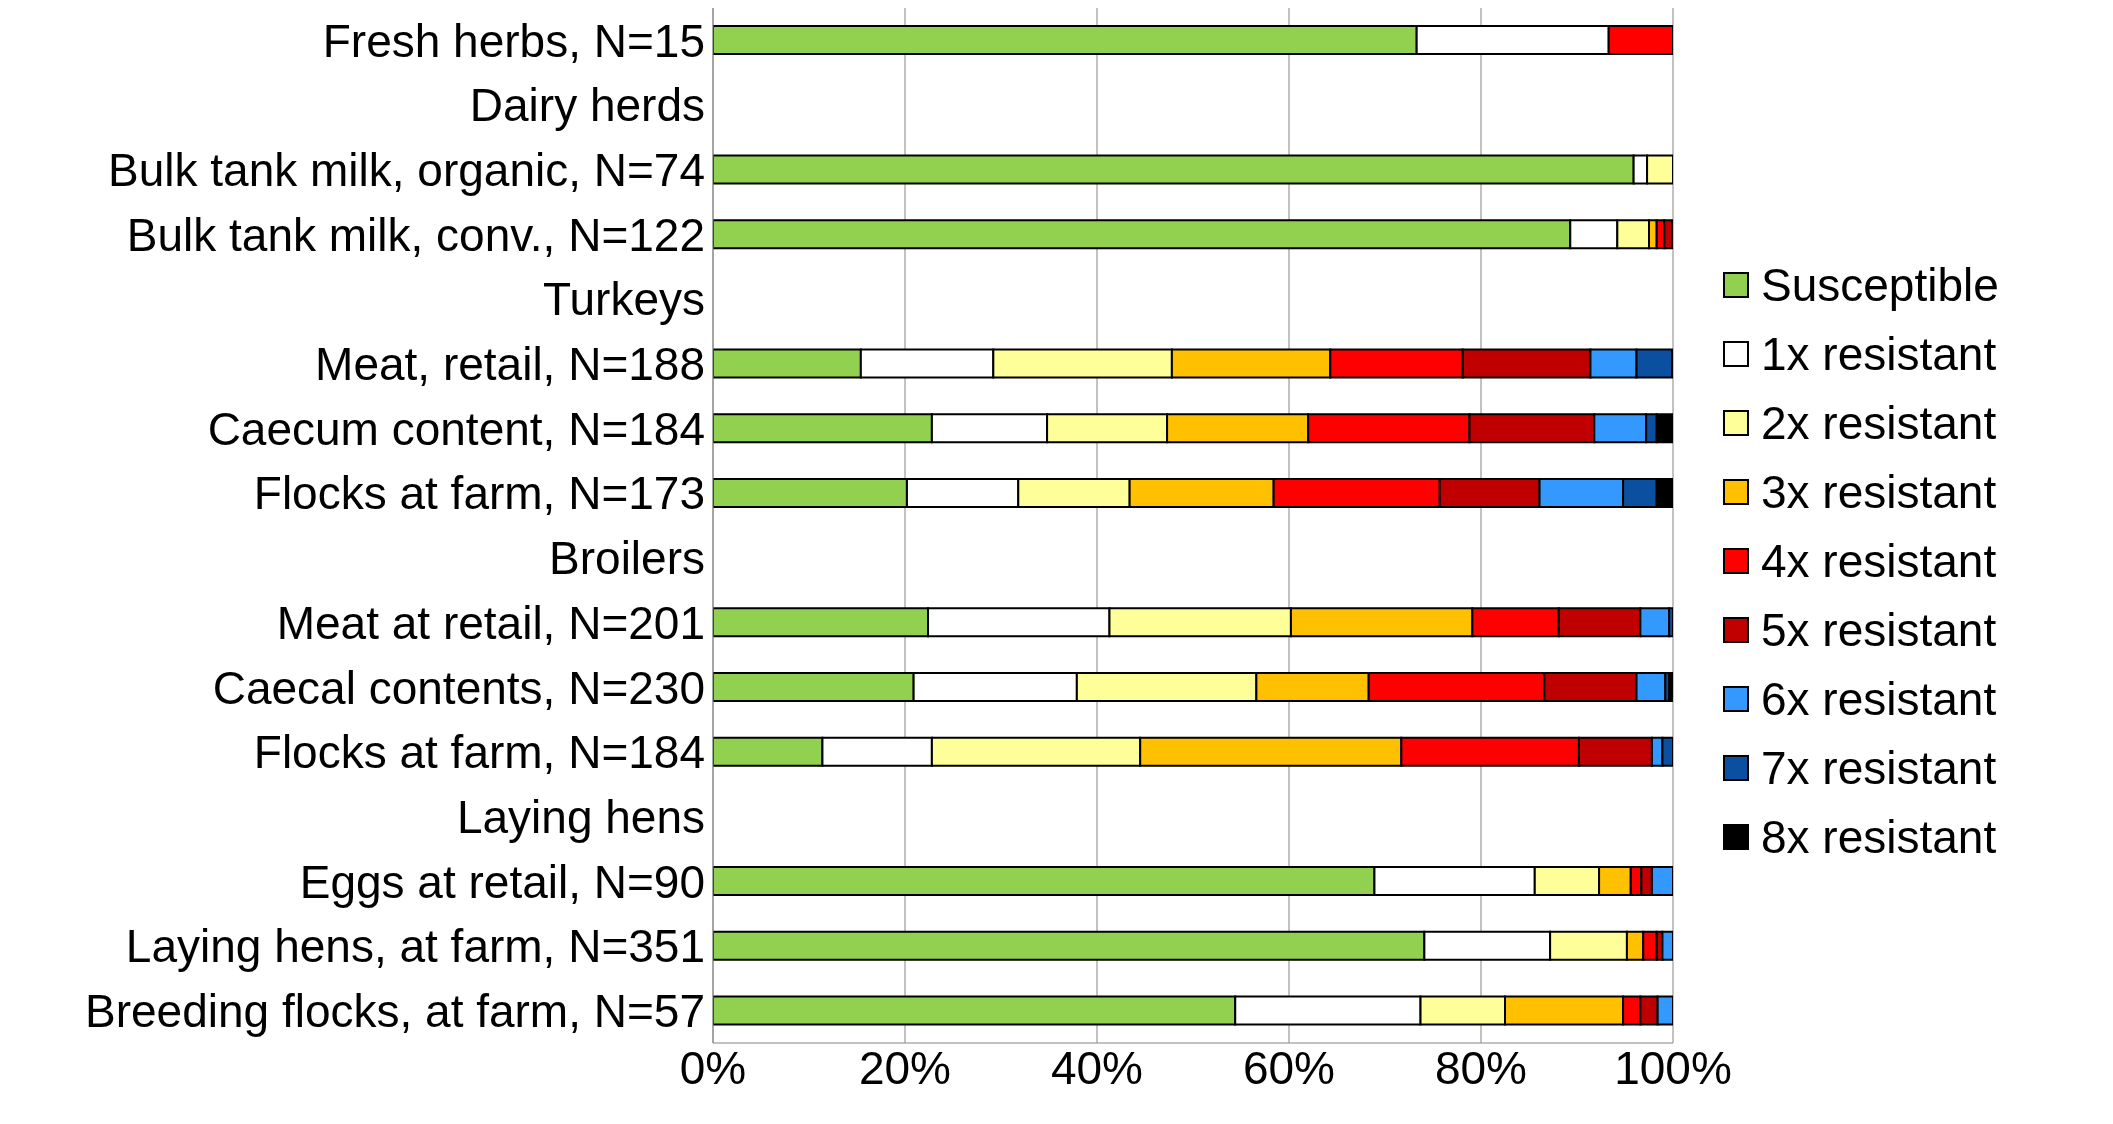  Describe the element at coordinates (624, 299) in the screenshot. I see `y-tick-label: Turkeys` at that location.